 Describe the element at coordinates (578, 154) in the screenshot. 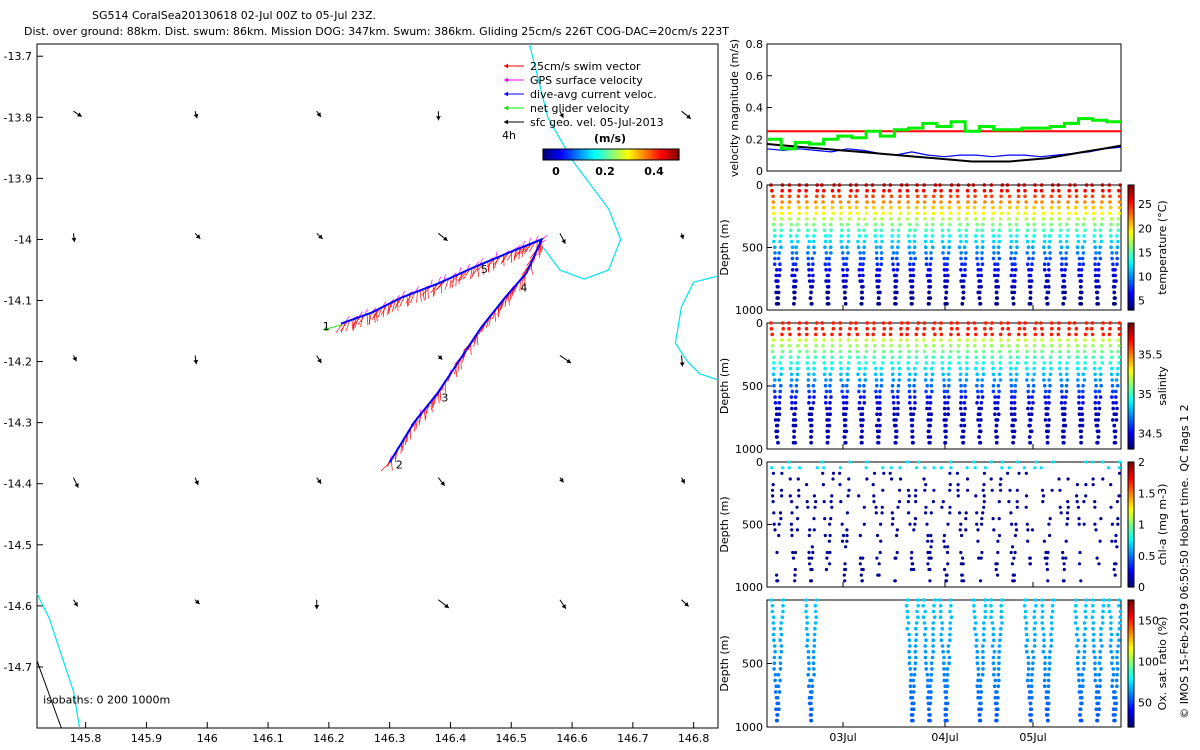

I see `colorbar-cell` at that location.